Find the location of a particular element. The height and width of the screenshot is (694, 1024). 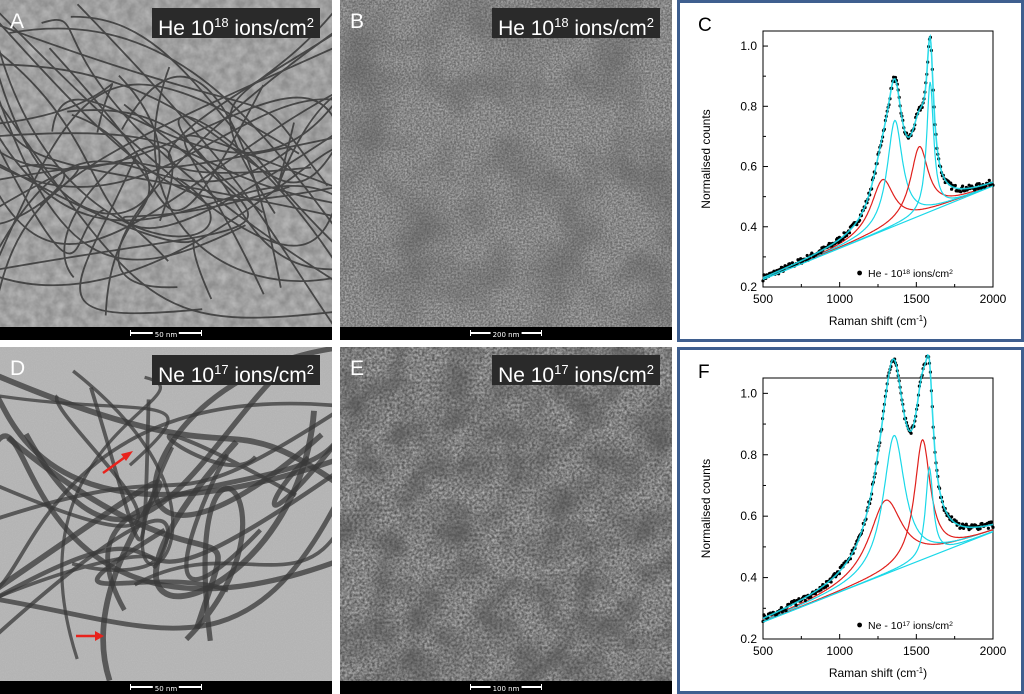

red-arrow-upper is located at coordinates (117, 463).